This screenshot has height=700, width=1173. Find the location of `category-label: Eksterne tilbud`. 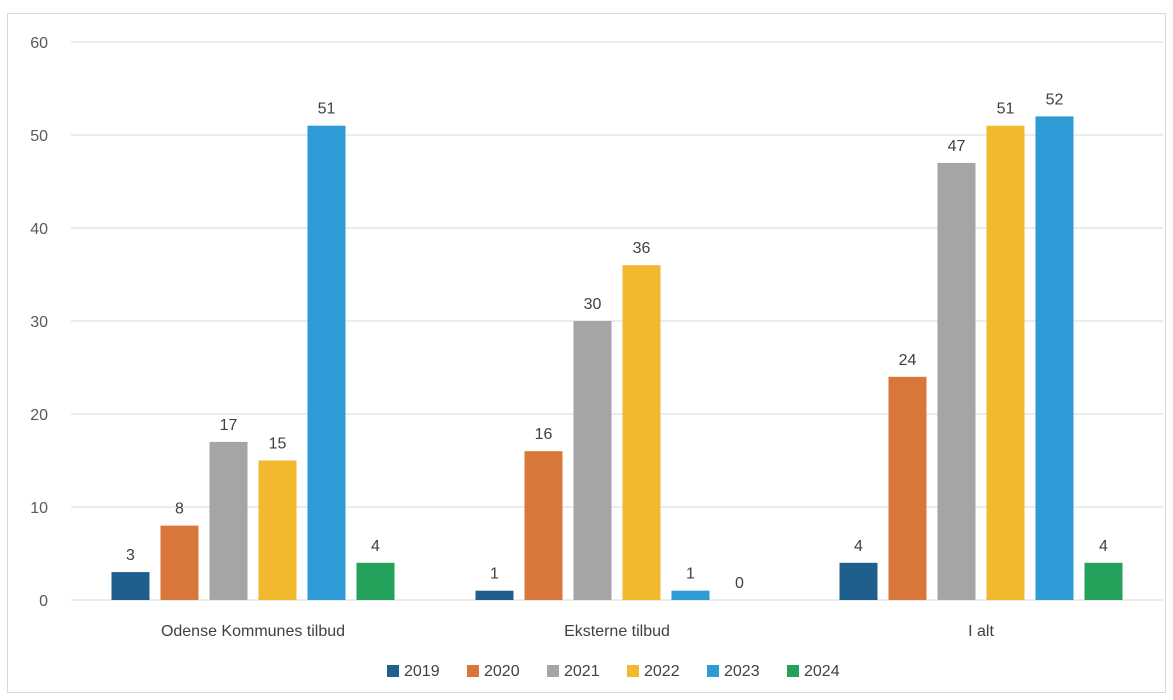

category-label: Eksterne tilbud is located at coordinates (617, 631).